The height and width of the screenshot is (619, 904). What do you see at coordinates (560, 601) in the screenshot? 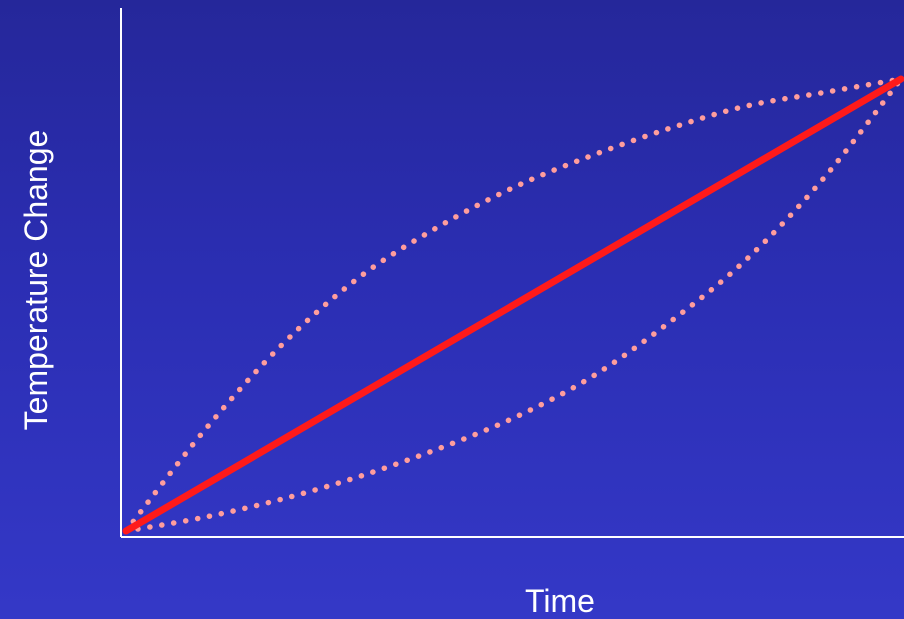
I see `x-axis-label: Time` at bounding box center [560, 601].